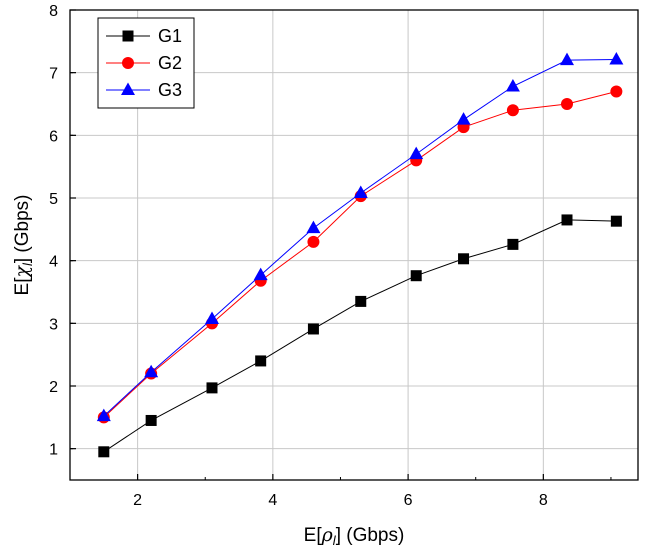  I want to click on legend: G1 G2 G3, so click(146, 63).